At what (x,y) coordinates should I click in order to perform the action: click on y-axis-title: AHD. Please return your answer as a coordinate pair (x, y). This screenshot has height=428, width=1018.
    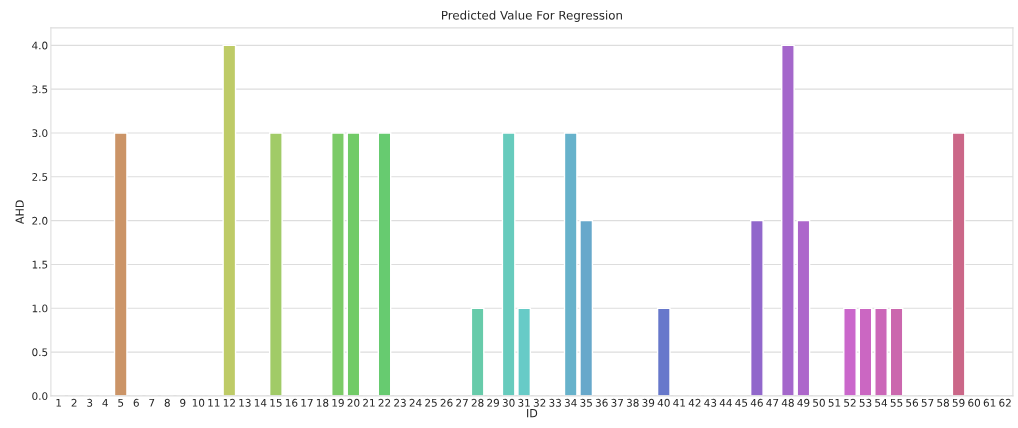
    Looking at the image, I should click on (19, 212).